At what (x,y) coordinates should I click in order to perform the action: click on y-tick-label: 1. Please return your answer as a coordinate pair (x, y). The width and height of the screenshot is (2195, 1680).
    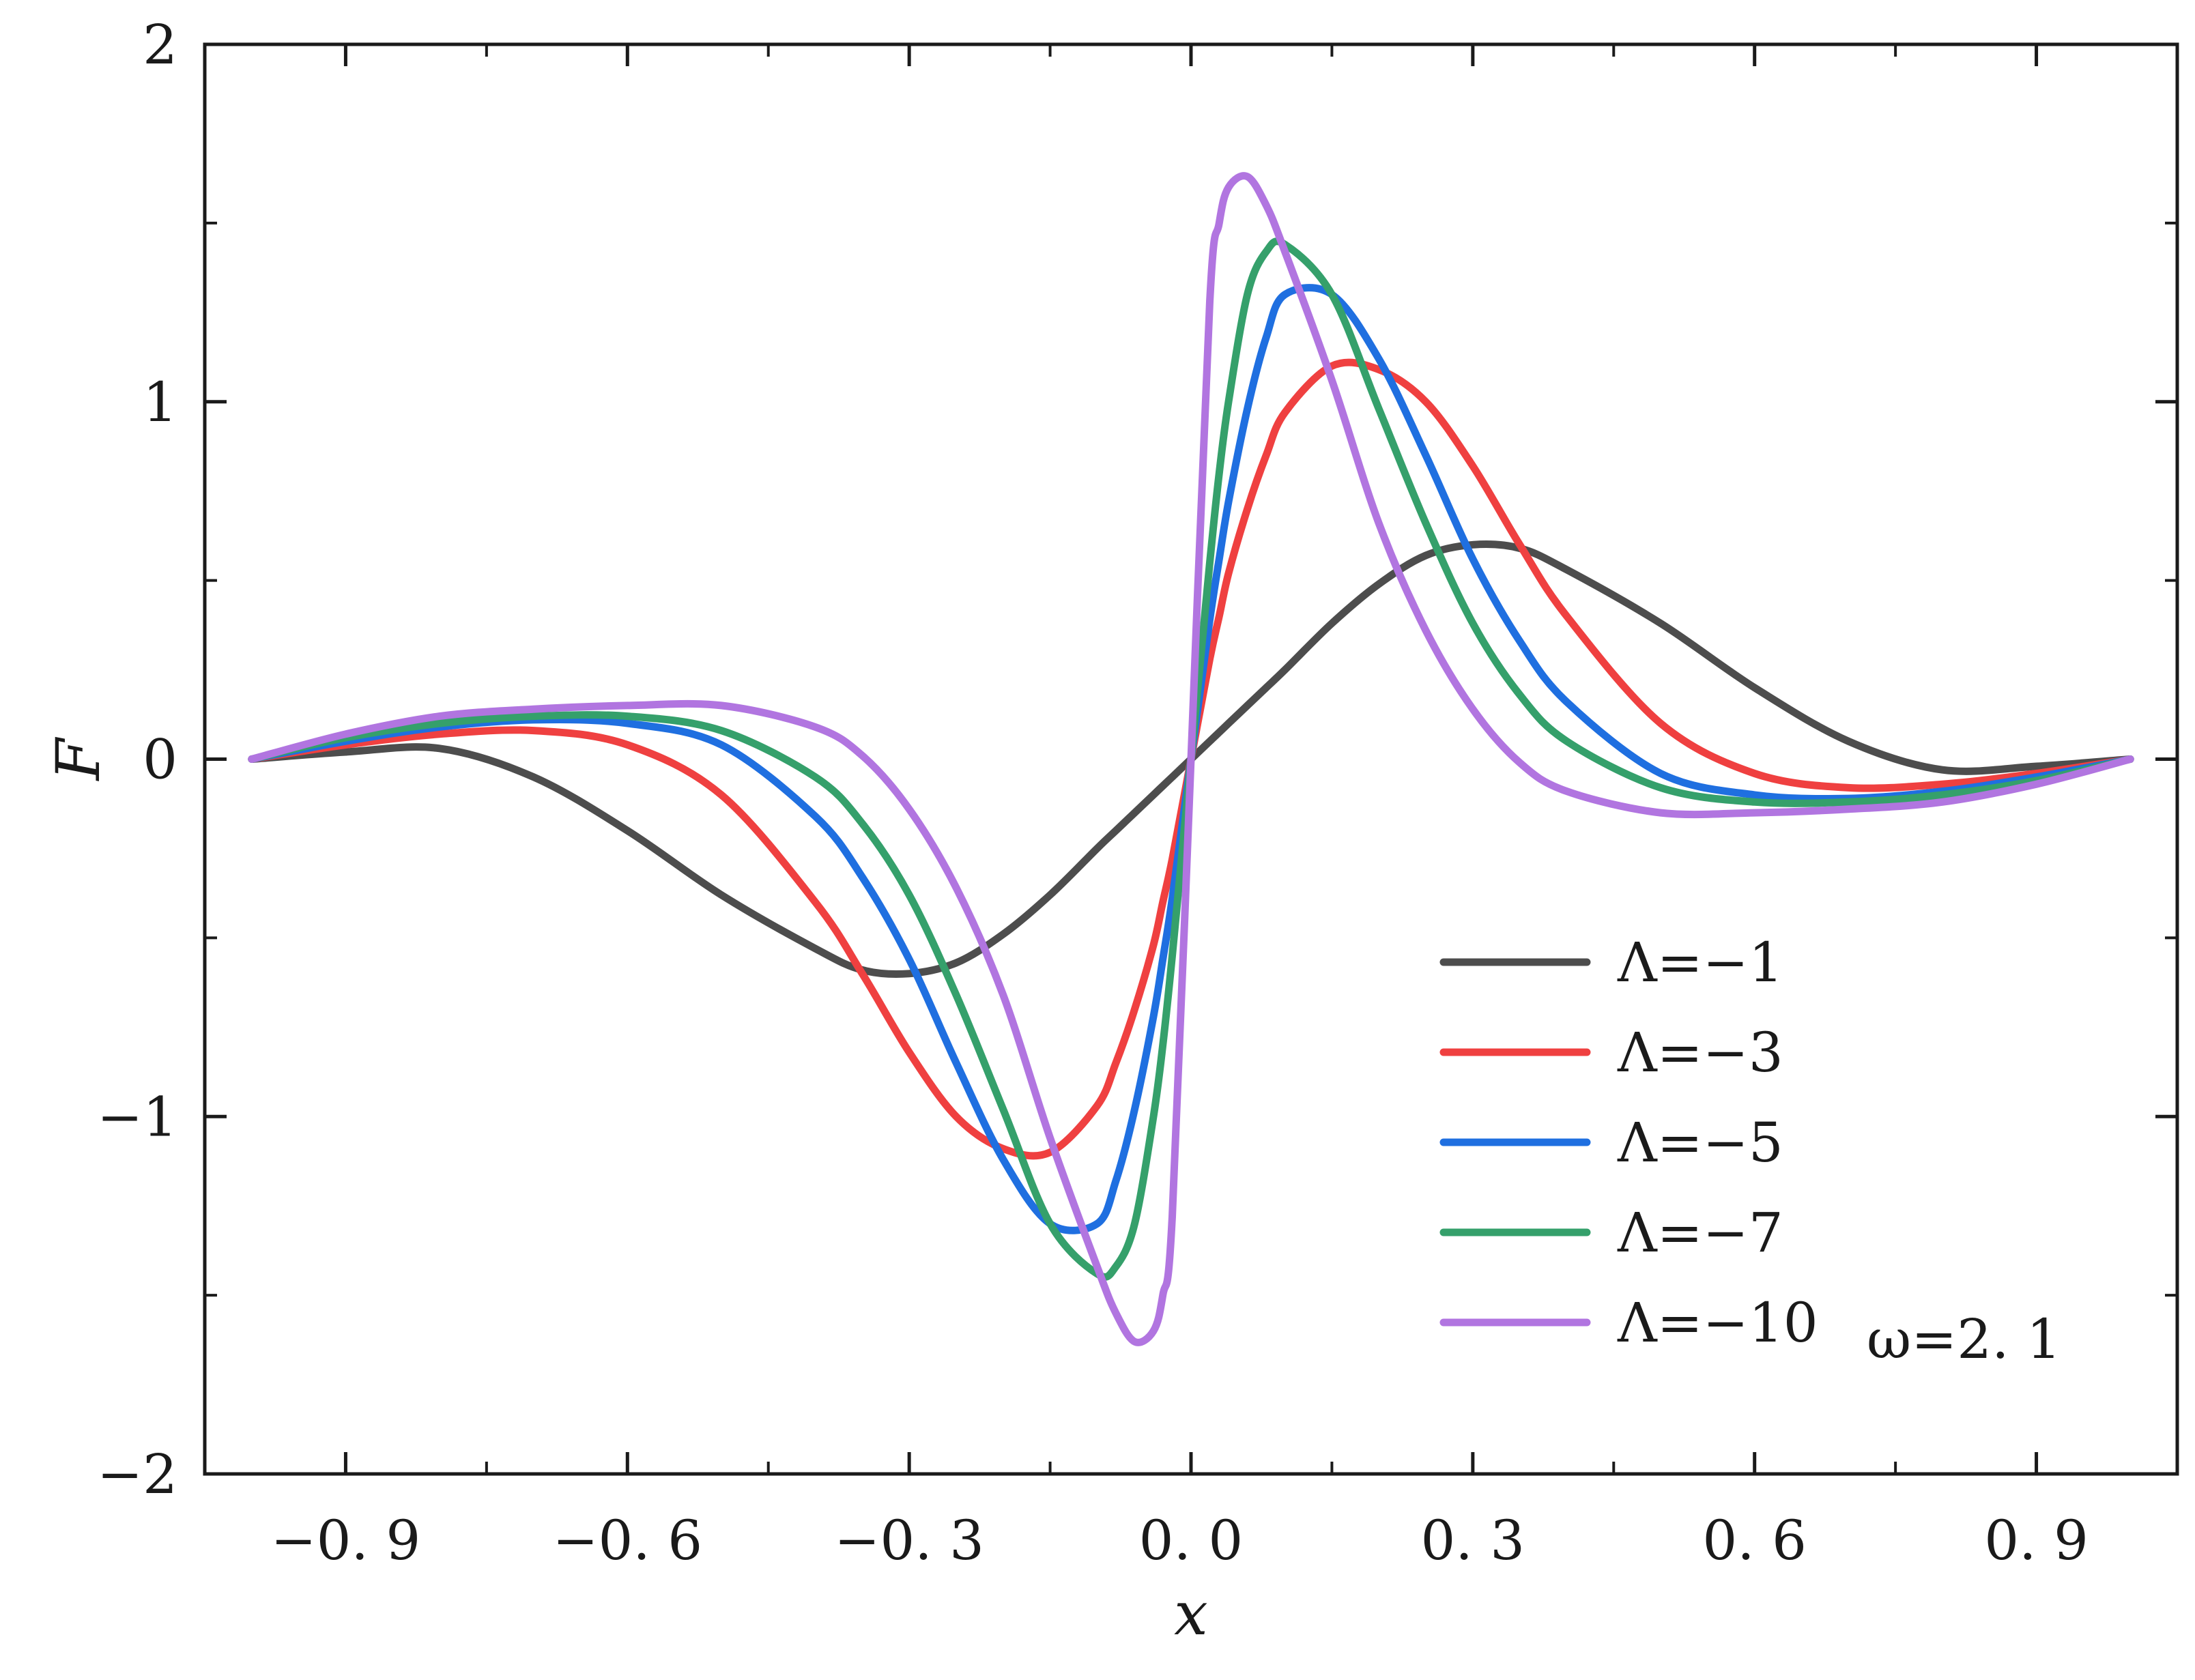
    Looking at the image, I should click on (160, 402).